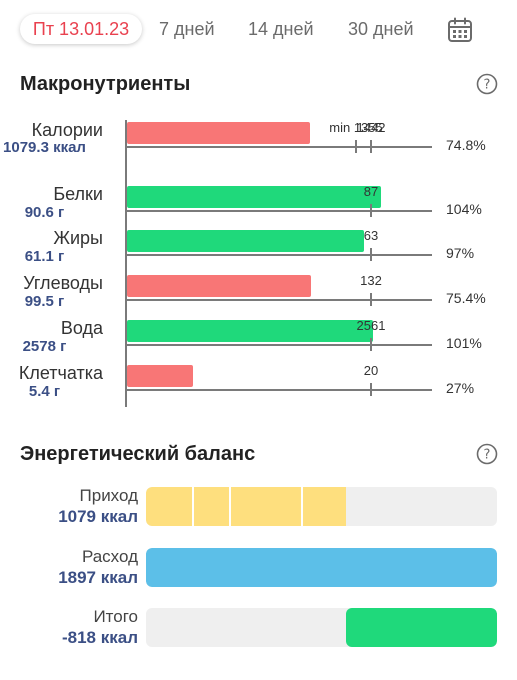  What do you see at coordinates (78, 238) in the screenshot?
I see `nutrient-name: Жиры` at bounding box center [78, 238].